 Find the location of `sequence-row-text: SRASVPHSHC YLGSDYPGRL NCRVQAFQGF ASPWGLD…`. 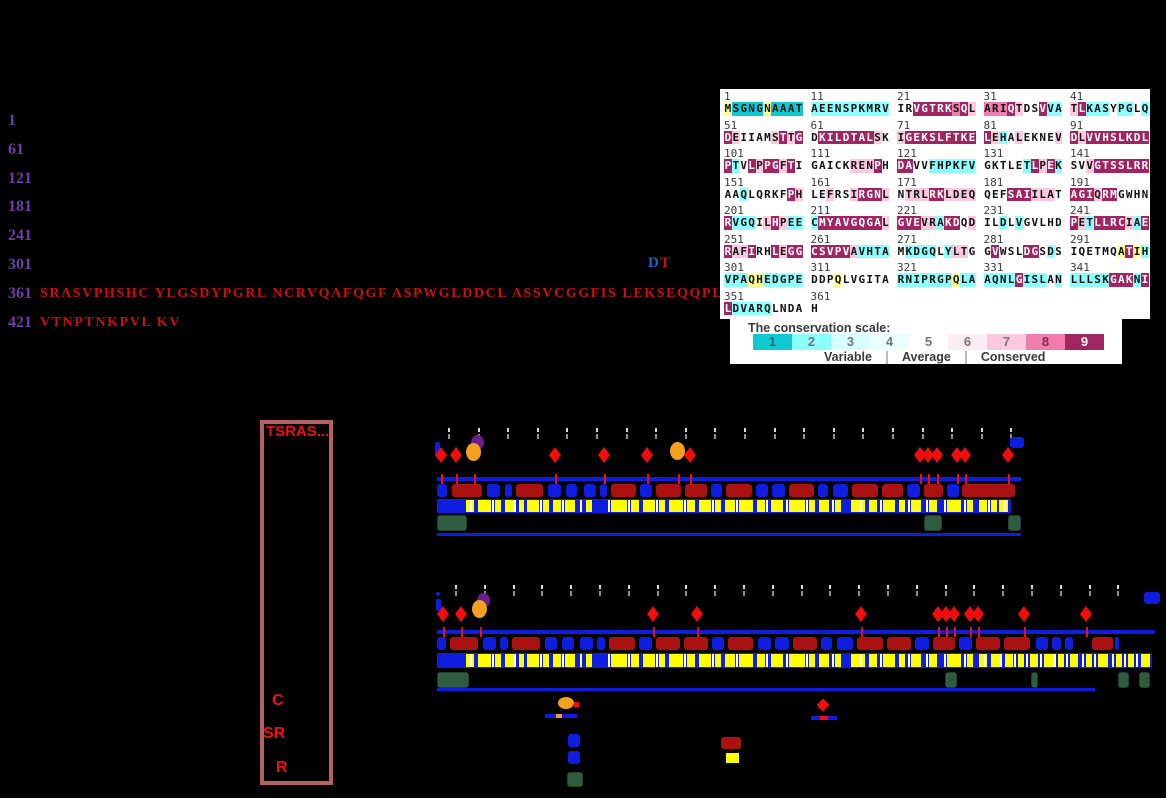

sequence-row-text: SRASVPHSHC YLGSDYPGRL NCRVQAFQGF ASPWGLD… is located at coordinates (387, 293).